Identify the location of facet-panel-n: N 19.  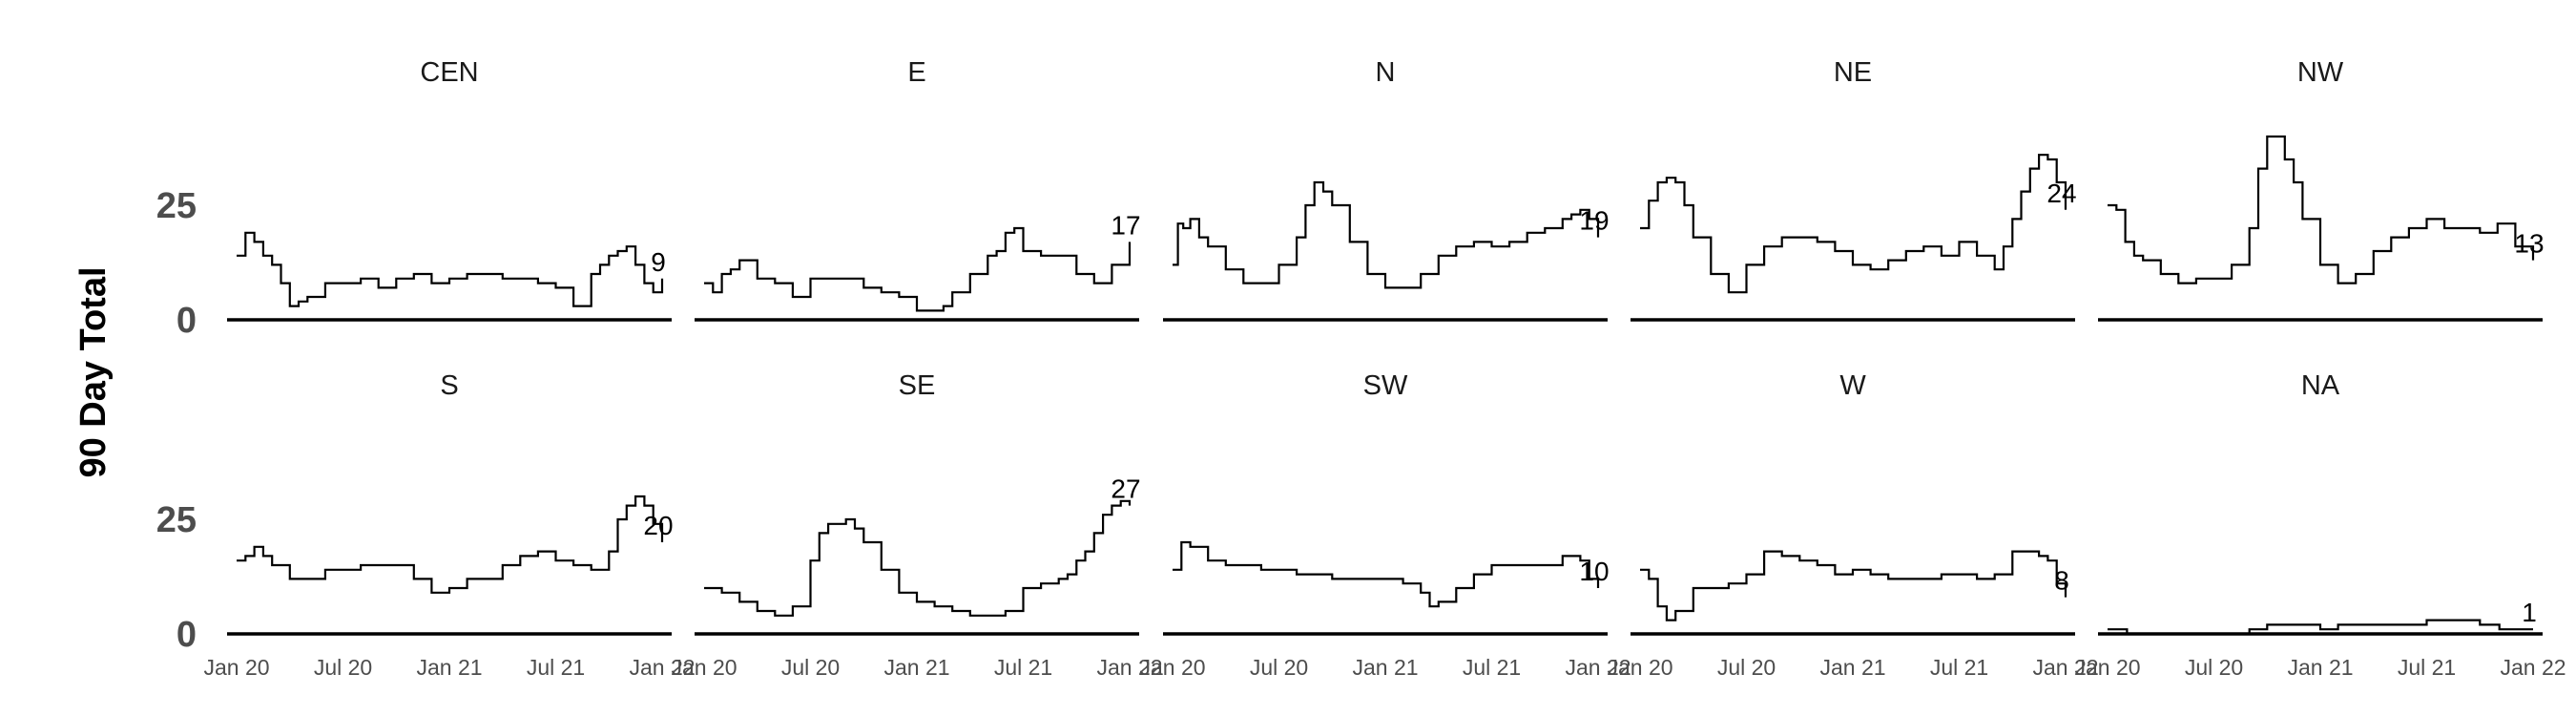
(1386, 189).